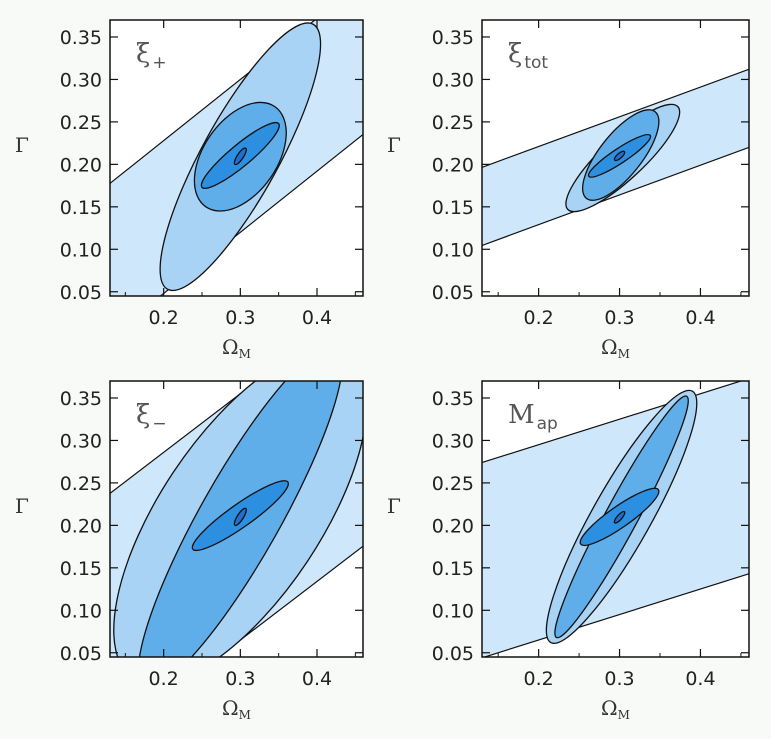  What do you see at coordinates (151, 56) in the screenshot?
I see `panel-label: ξ +` at bounding box center [151, 56].